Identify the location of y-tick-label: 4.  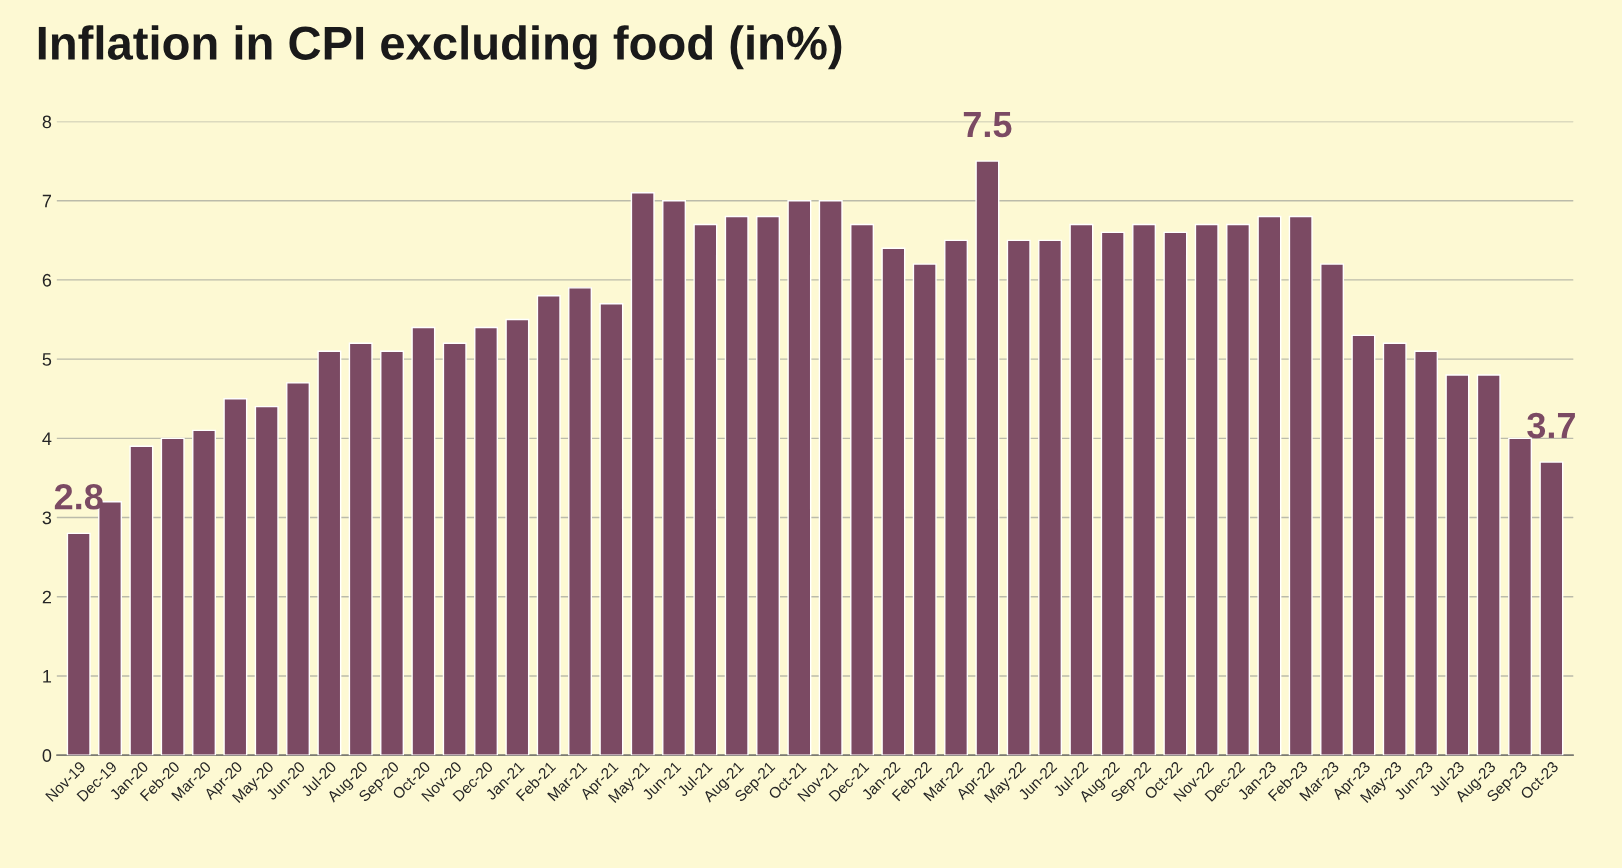
(47, 438).